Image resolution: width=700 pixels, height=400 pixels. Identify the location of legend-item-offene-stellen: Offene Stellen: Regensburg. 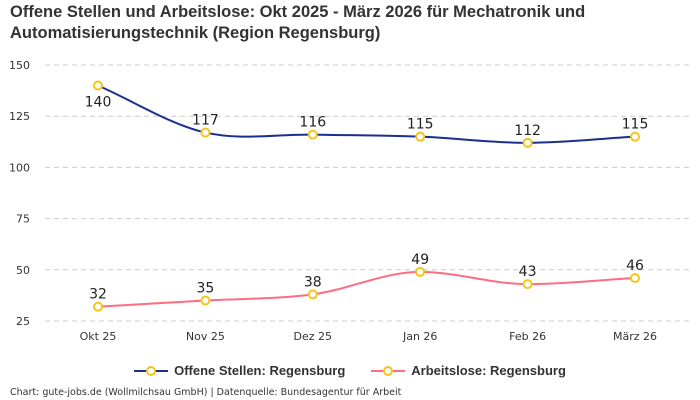
(239, 370).